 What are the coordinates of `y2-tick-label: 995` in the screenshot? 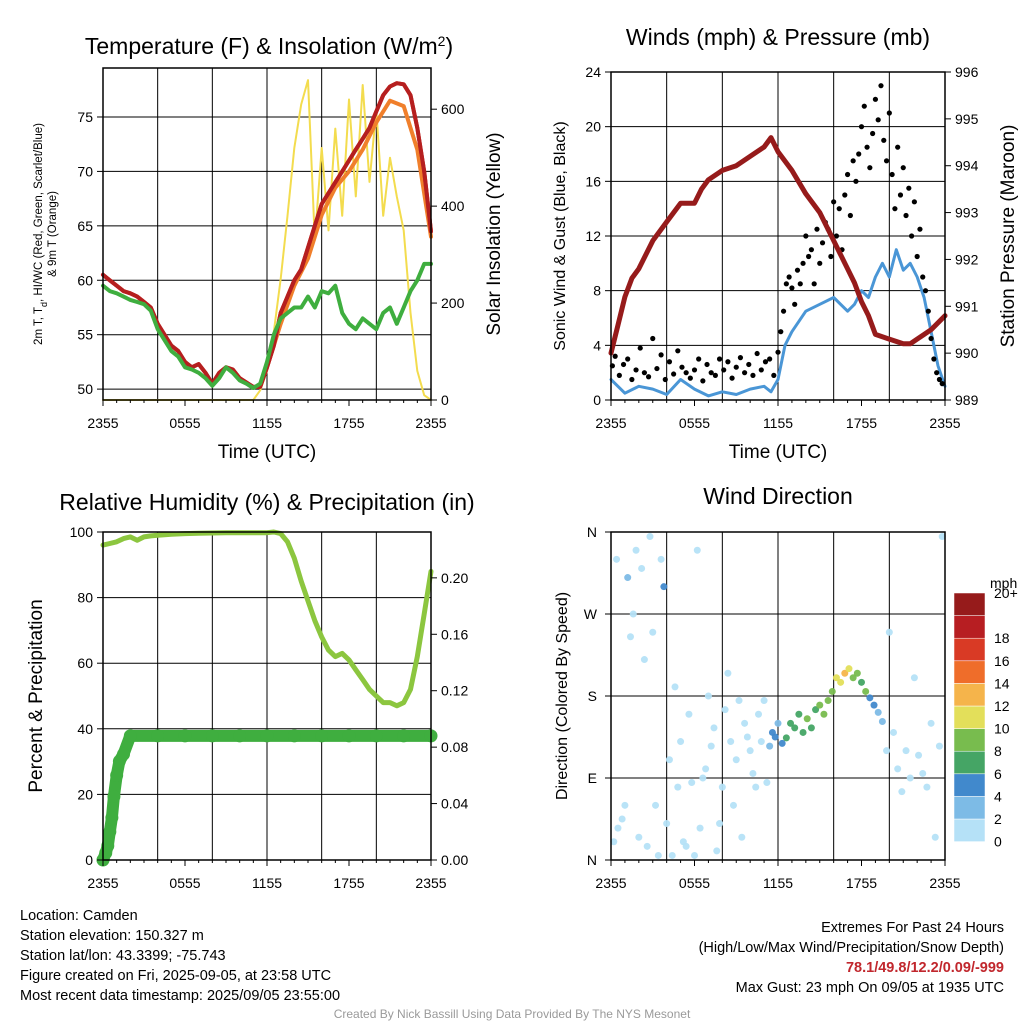 It's located at (967, 119).